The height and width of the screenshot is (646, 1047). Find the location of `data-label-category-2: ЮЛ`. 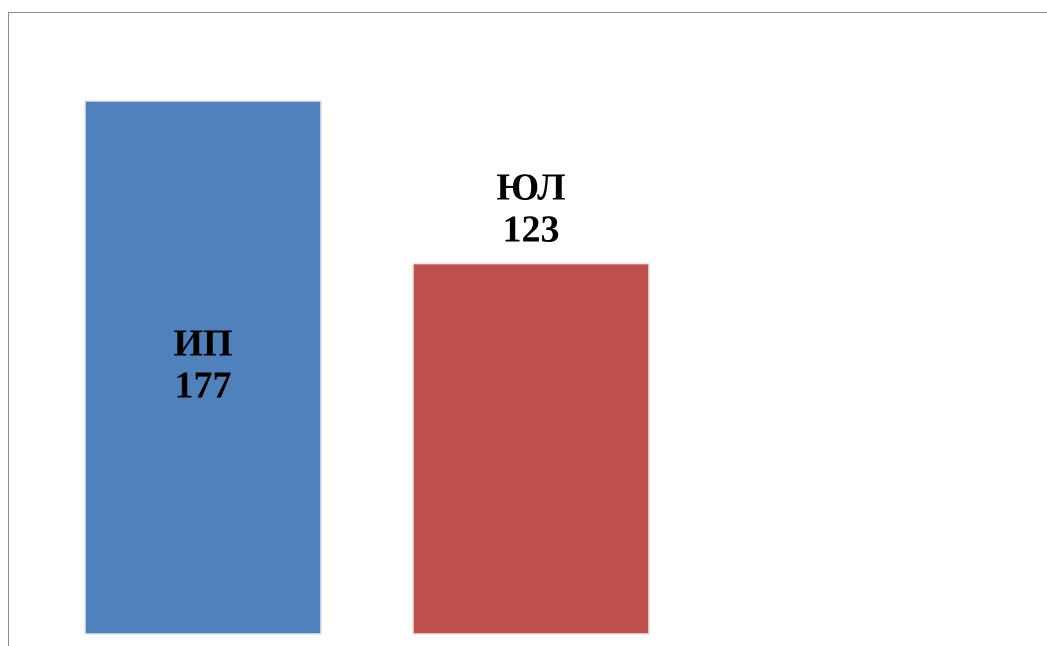

data-label-category-2: ЮЛ is located at coordinates (530, 188).